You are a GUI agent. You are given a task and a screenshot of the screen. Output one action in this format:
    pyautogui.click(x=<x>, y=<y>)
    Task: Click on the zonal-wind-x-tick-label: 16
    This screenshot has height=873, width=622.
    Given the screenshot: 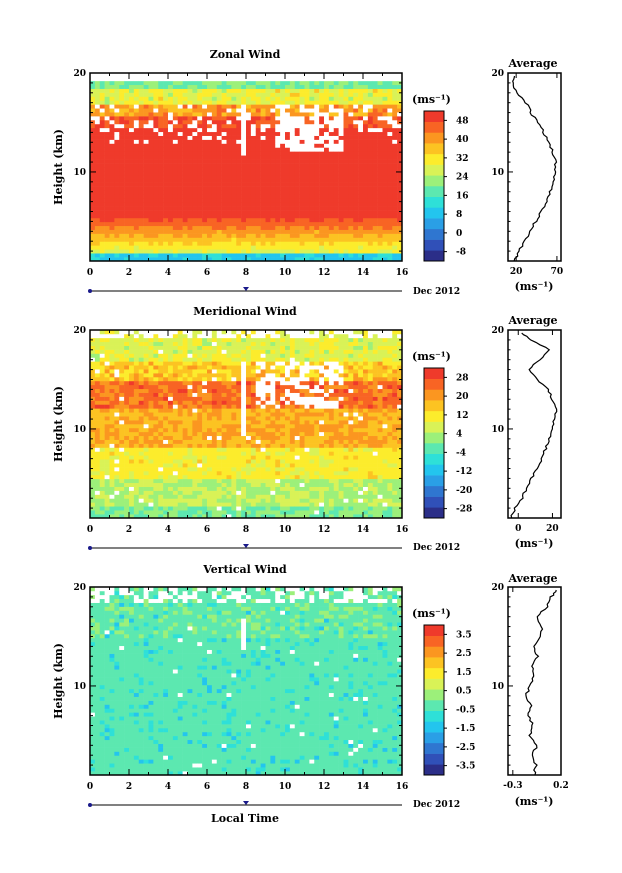 What is the action you would take?
    pyautogui.click(x=402, y=273)
    